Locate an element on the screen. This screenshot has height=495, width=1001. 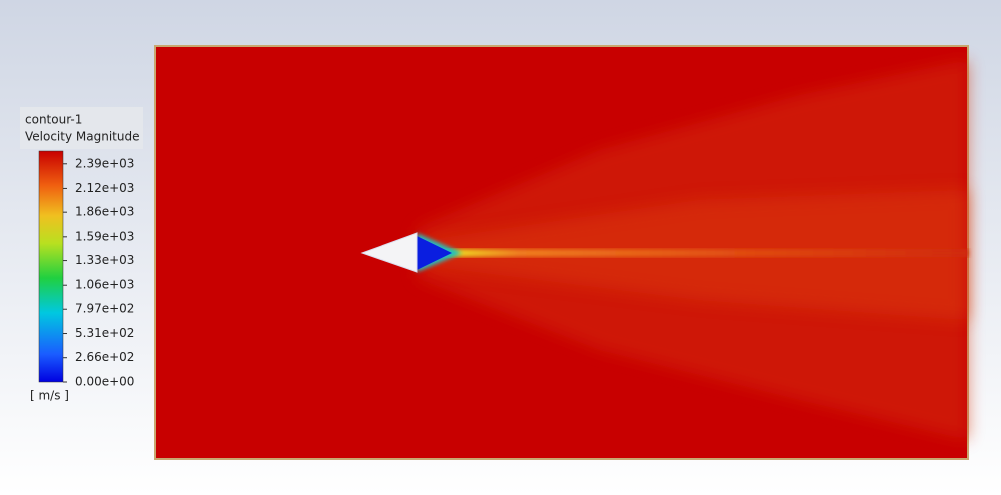
colorbar is located at coordinates (51, 266).